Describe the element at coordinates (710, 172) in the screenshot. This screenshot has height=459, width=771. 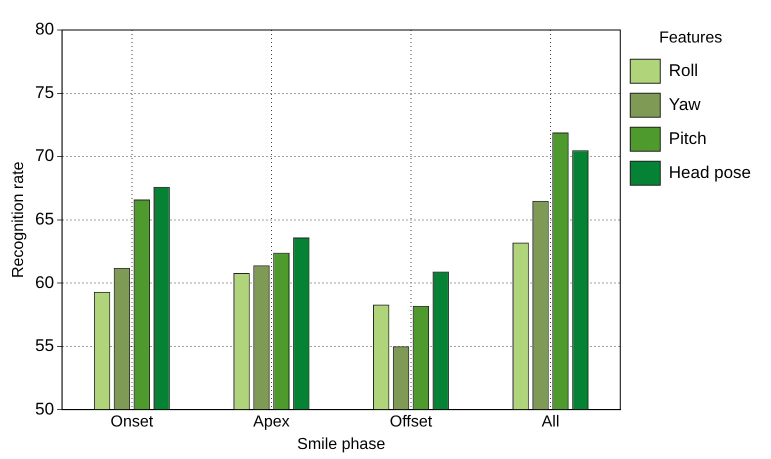
I see `legend-label: Head pose` at that location.